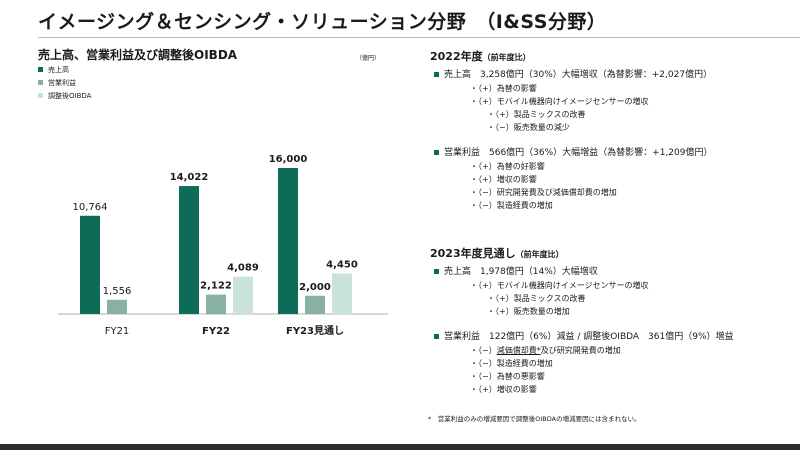 The image size is (800, 450). I want to click on panel-2022-sales-item: ・（+）モバイル機器向けイメージセンサーの増収, so click(559, 101).